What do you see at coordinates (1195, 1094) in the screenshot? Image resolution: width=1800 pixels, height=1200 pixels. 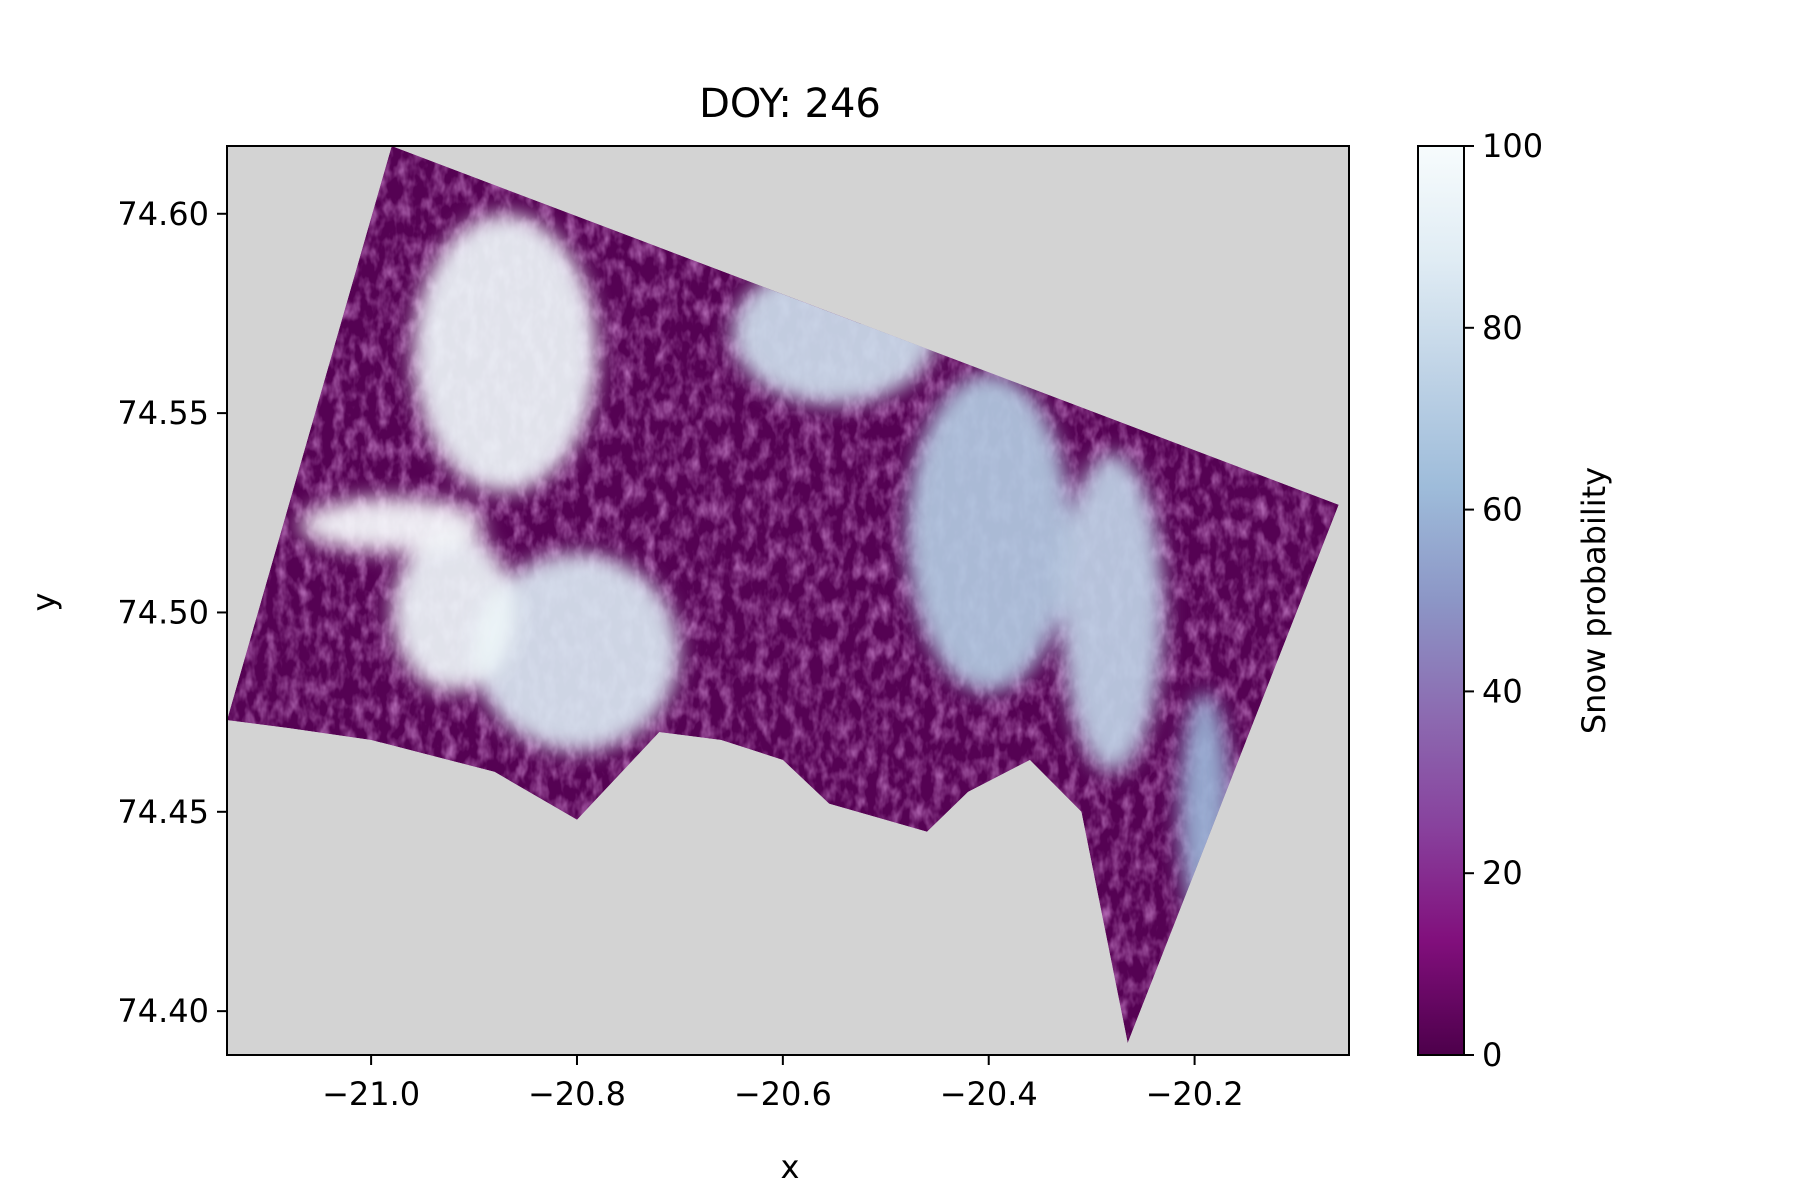 I see `x-tick-label: −20.2` at bounding box center [1195, 1094].